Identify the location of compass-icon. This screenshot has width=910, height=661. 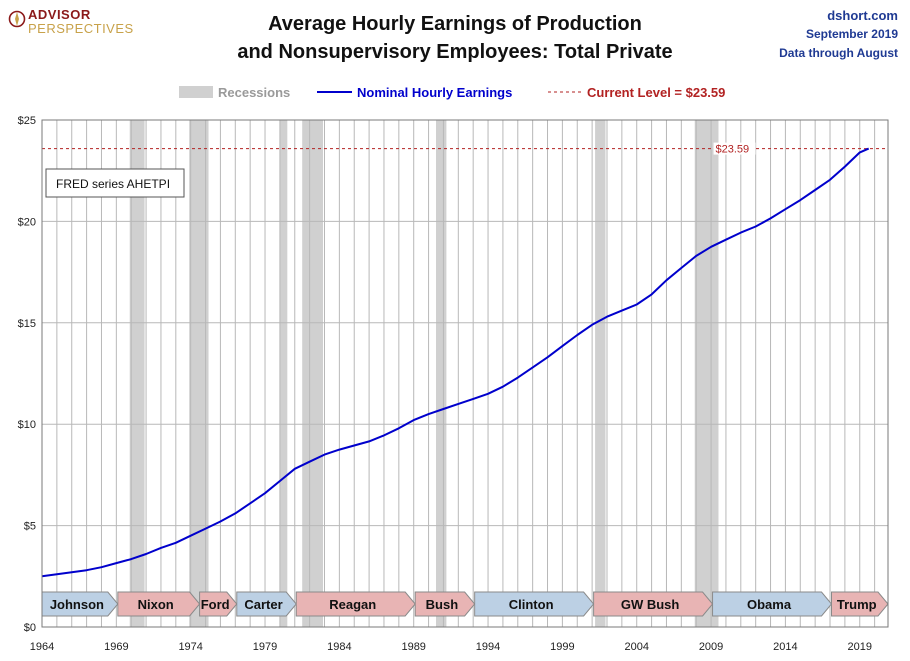
(17, 19).